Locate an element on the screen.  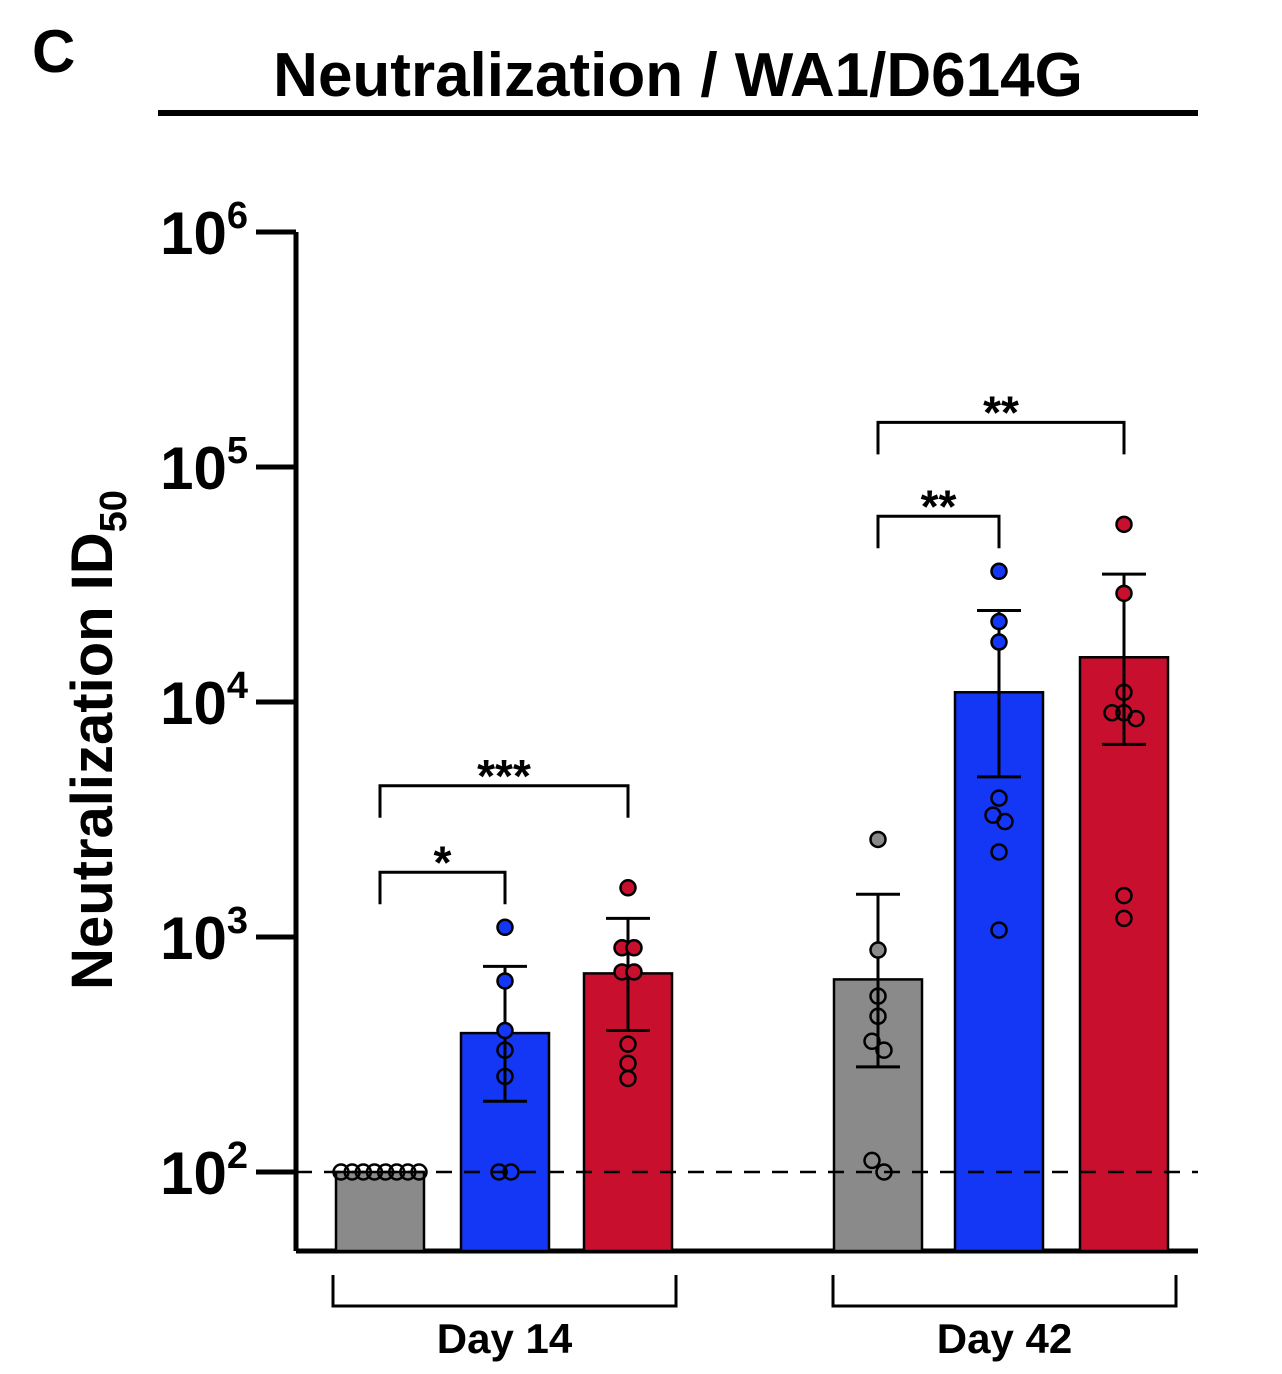
y-tick-exponent: 4 is located at coordinates (237, 686).